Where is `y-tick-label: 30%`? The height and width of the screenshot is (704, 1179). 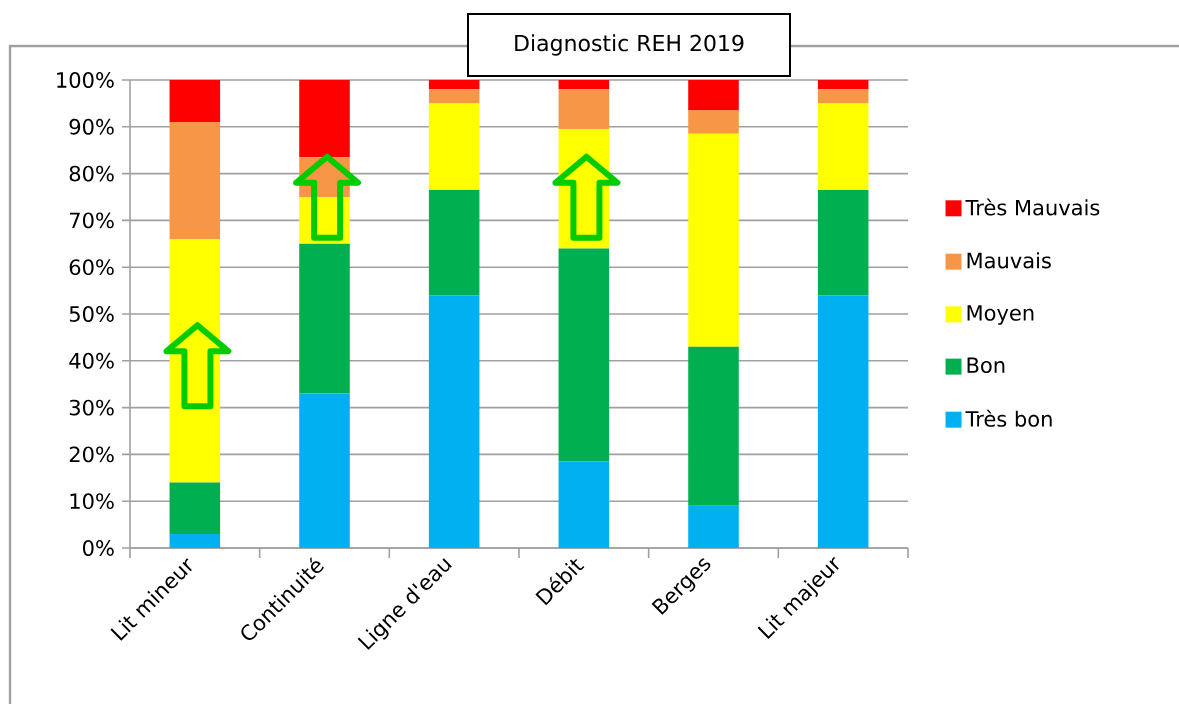 y-tick-label: 30% is located at coordinates (91, 407).